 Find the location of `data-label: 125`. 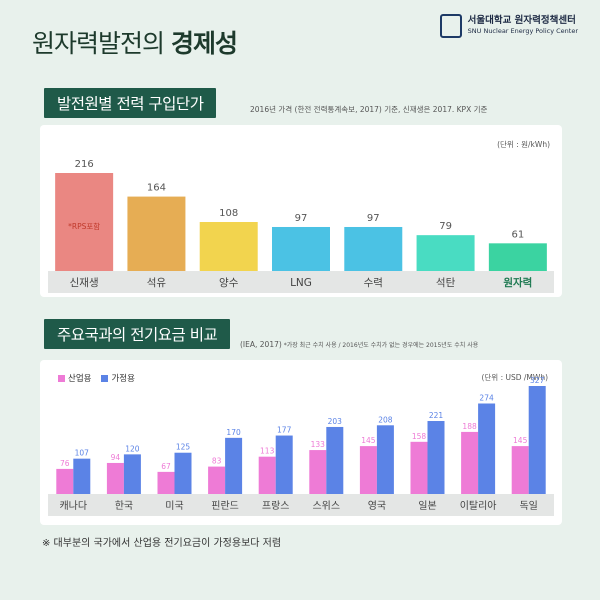

data-label: 125 is located at coordinates (183, 447).